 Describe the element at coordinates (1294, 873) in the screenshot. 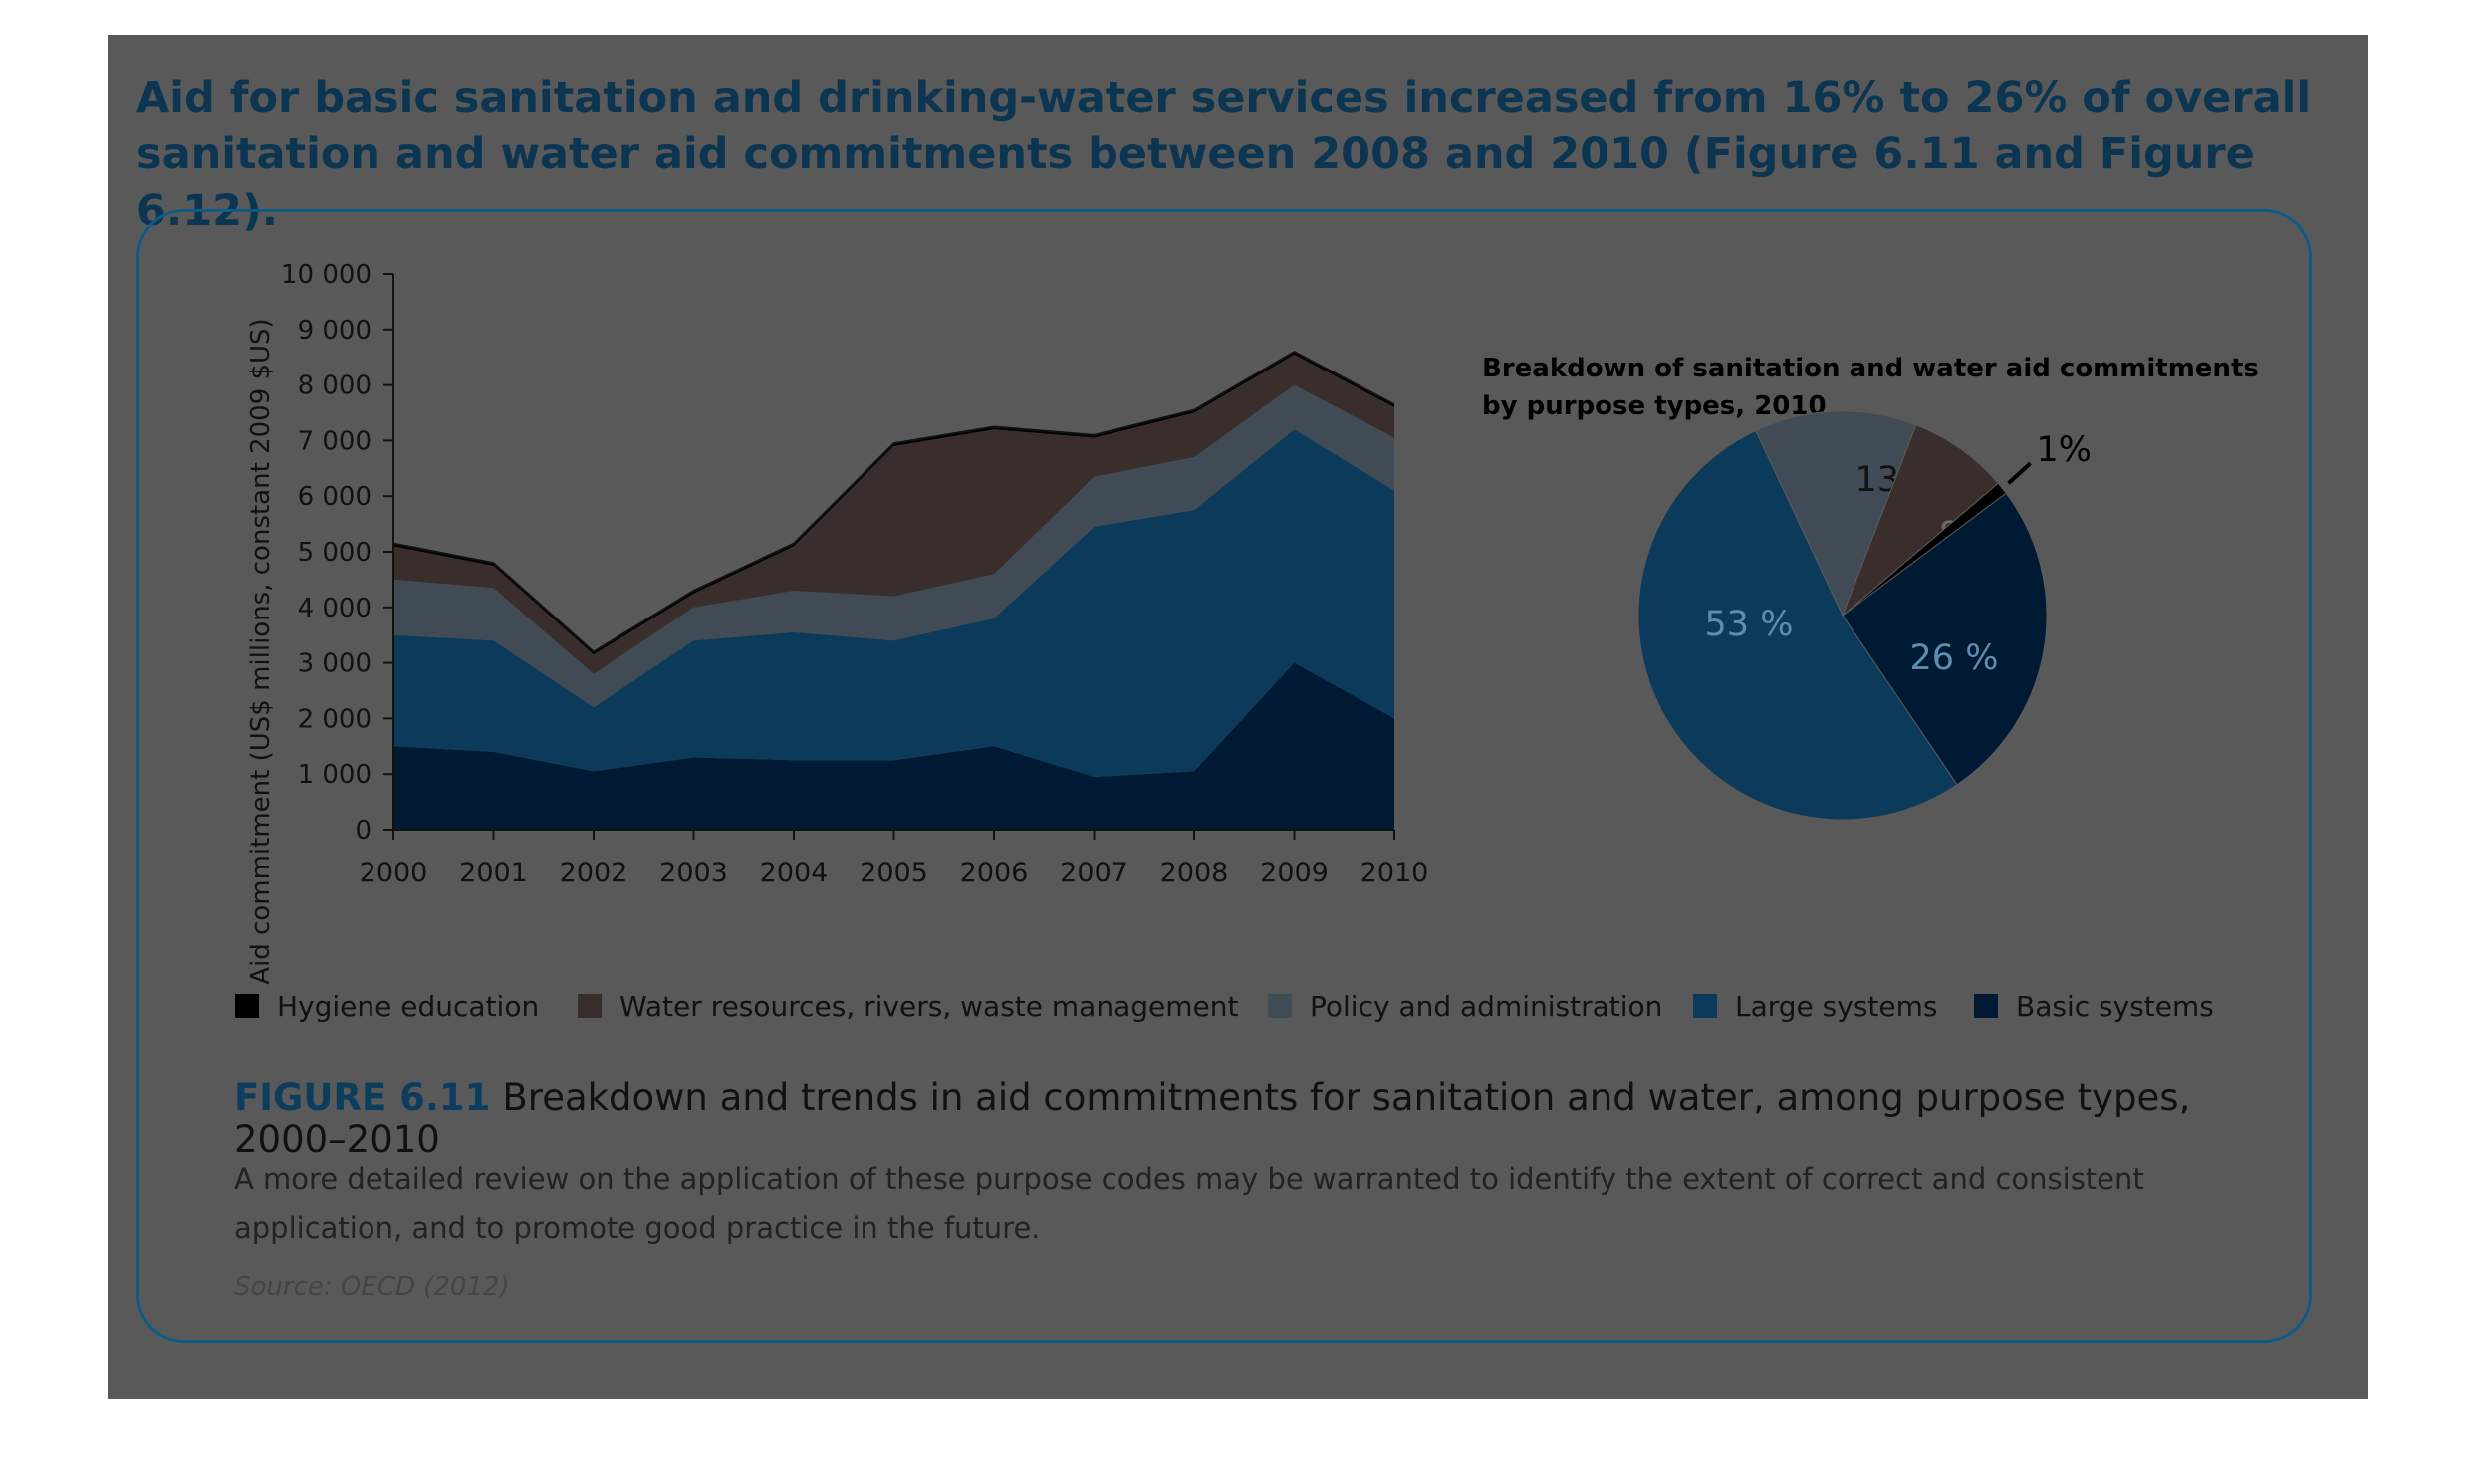

I see `x-tick-label: 2009` at that location.